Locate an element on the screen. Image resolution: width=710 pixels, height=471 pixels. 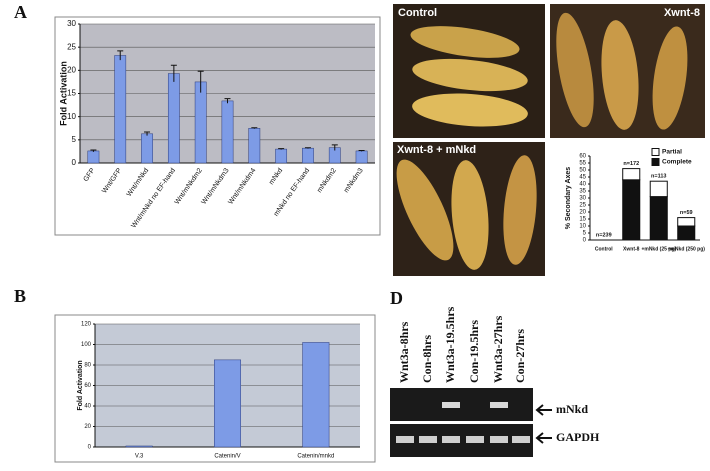
x-tick-label: Control is located at coordinates (604, 249).